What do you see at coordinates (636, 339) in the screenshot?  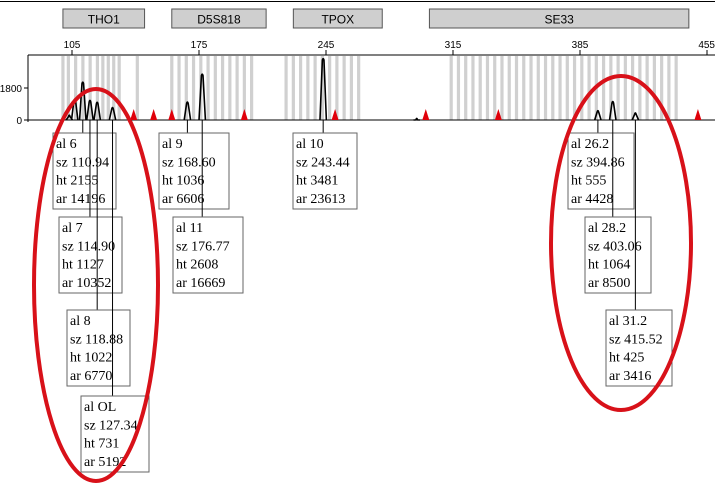 I see `peak-label-text: sz 415.52` at bounding box center [636, 339].